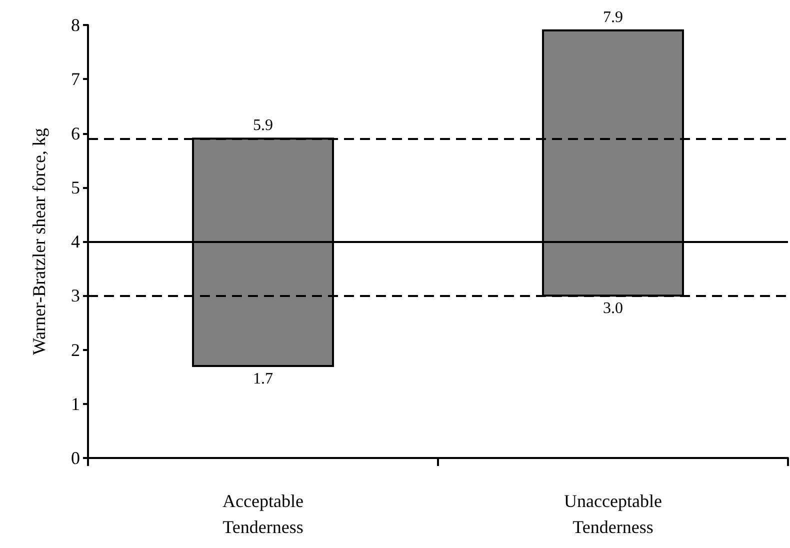 Image resolution: width=790 pixels, height=548 pixels. I want to click on x-tick-label: Unacceptable Tenderness, so click(613, 514).